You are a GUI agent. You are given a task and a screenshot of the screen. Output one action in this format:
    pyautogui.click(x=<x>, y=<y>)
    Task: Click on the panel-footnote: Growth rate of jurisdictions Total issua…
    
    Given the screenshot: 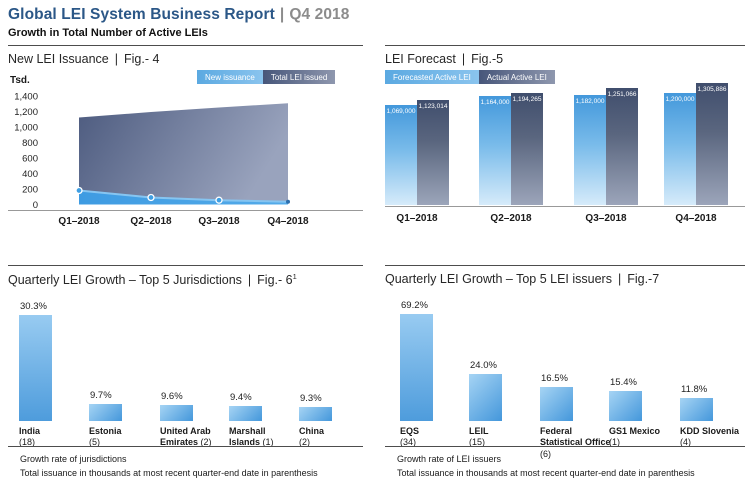 What is the action you would take?
    pyautogui.click(x=169, y=466)
    